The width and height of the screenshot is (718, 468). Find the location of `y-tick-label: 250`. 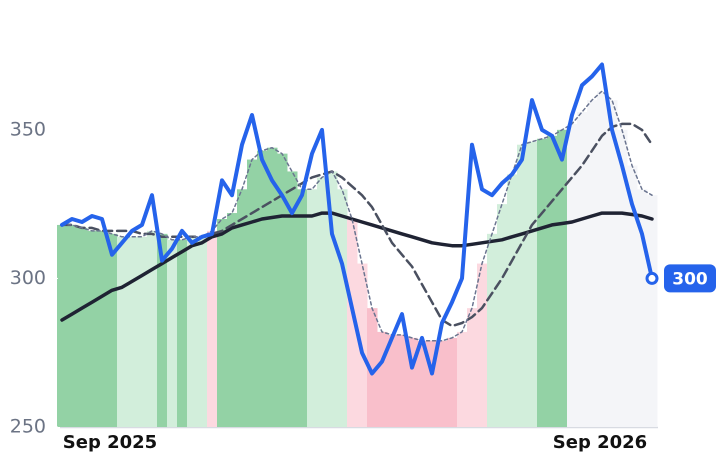

y-tick-label: 250 is located at coordinates (28, 427).